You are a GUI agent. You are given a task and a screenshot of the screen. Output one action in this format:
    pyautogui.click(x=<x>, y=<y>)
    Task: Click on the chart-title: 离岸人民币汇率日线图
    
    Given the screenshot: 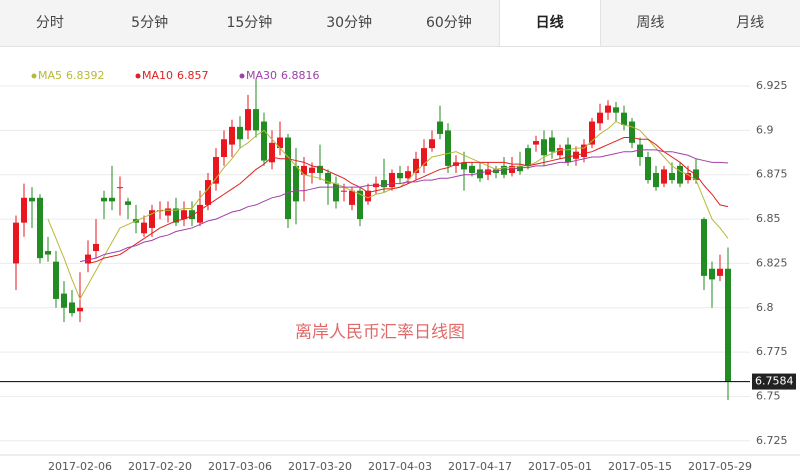 What is the action you would take?
    pyautogui.click(x=380, y=333)
    